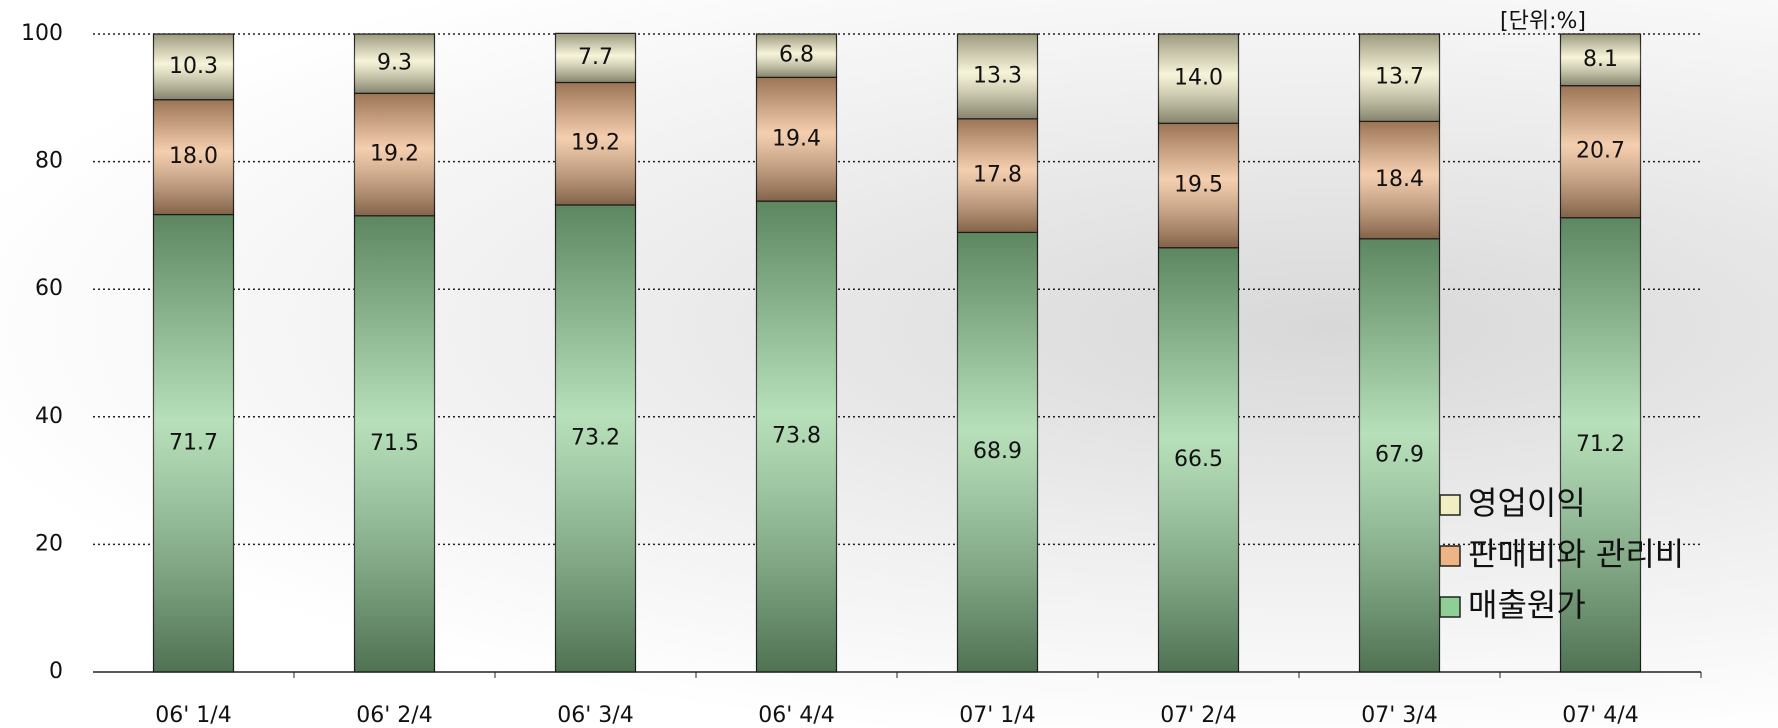 Image resolution: width=1778 pixels, height=728 pixels. Describe the element at coordinates (796, 715) in the screenshot. I see `x-tick-label: 06' 4/4` at that location.